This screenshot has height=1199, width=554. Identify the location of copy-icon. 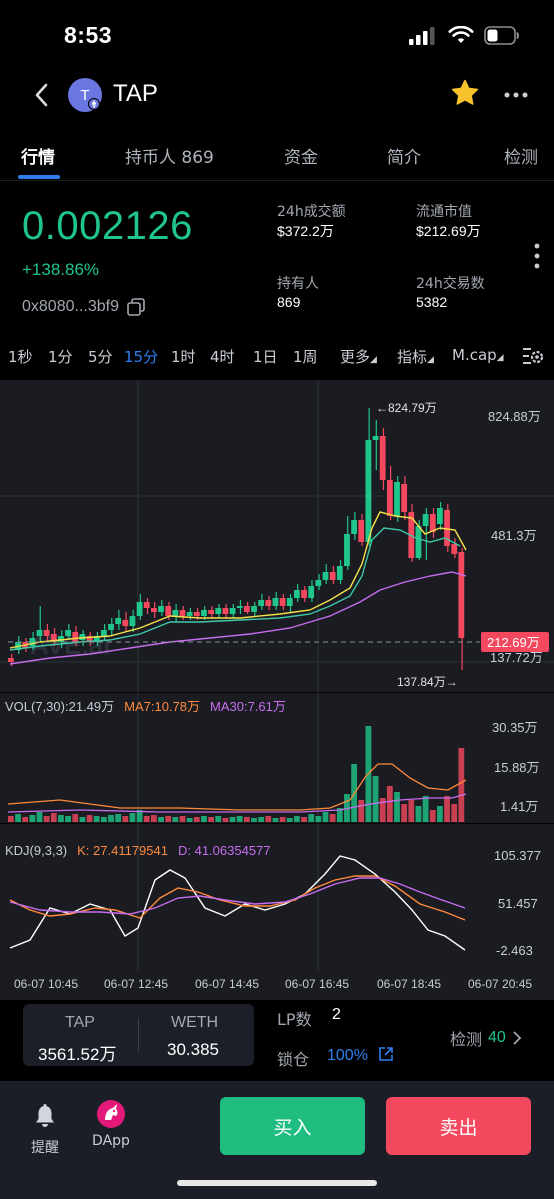
(136, 307).